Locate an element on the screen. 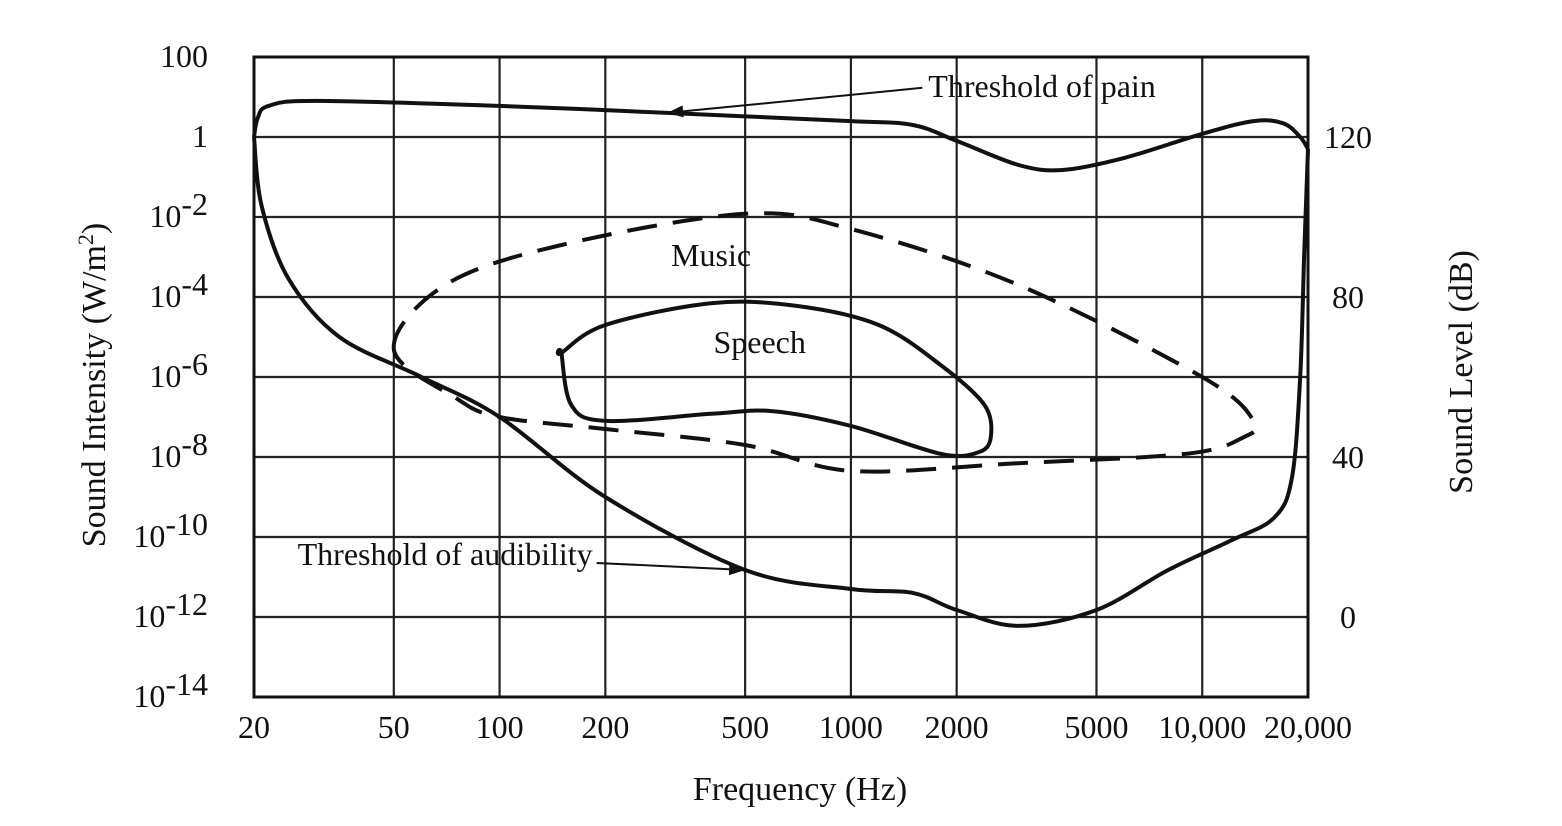  x-tick-label-2000: 2000 is located at coordinates (957, 727).